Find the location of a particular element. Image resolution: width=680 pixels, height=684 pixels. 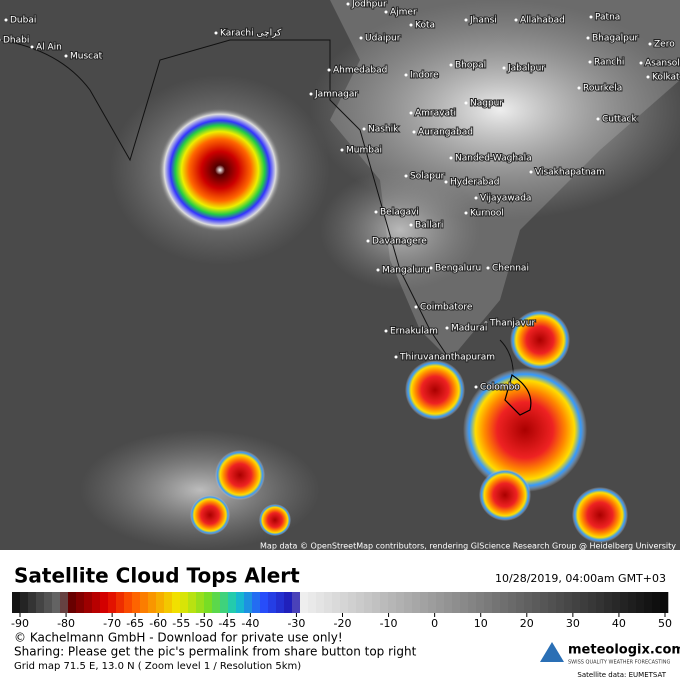

city-label: Ajmer is located at coordinates (403, 13).